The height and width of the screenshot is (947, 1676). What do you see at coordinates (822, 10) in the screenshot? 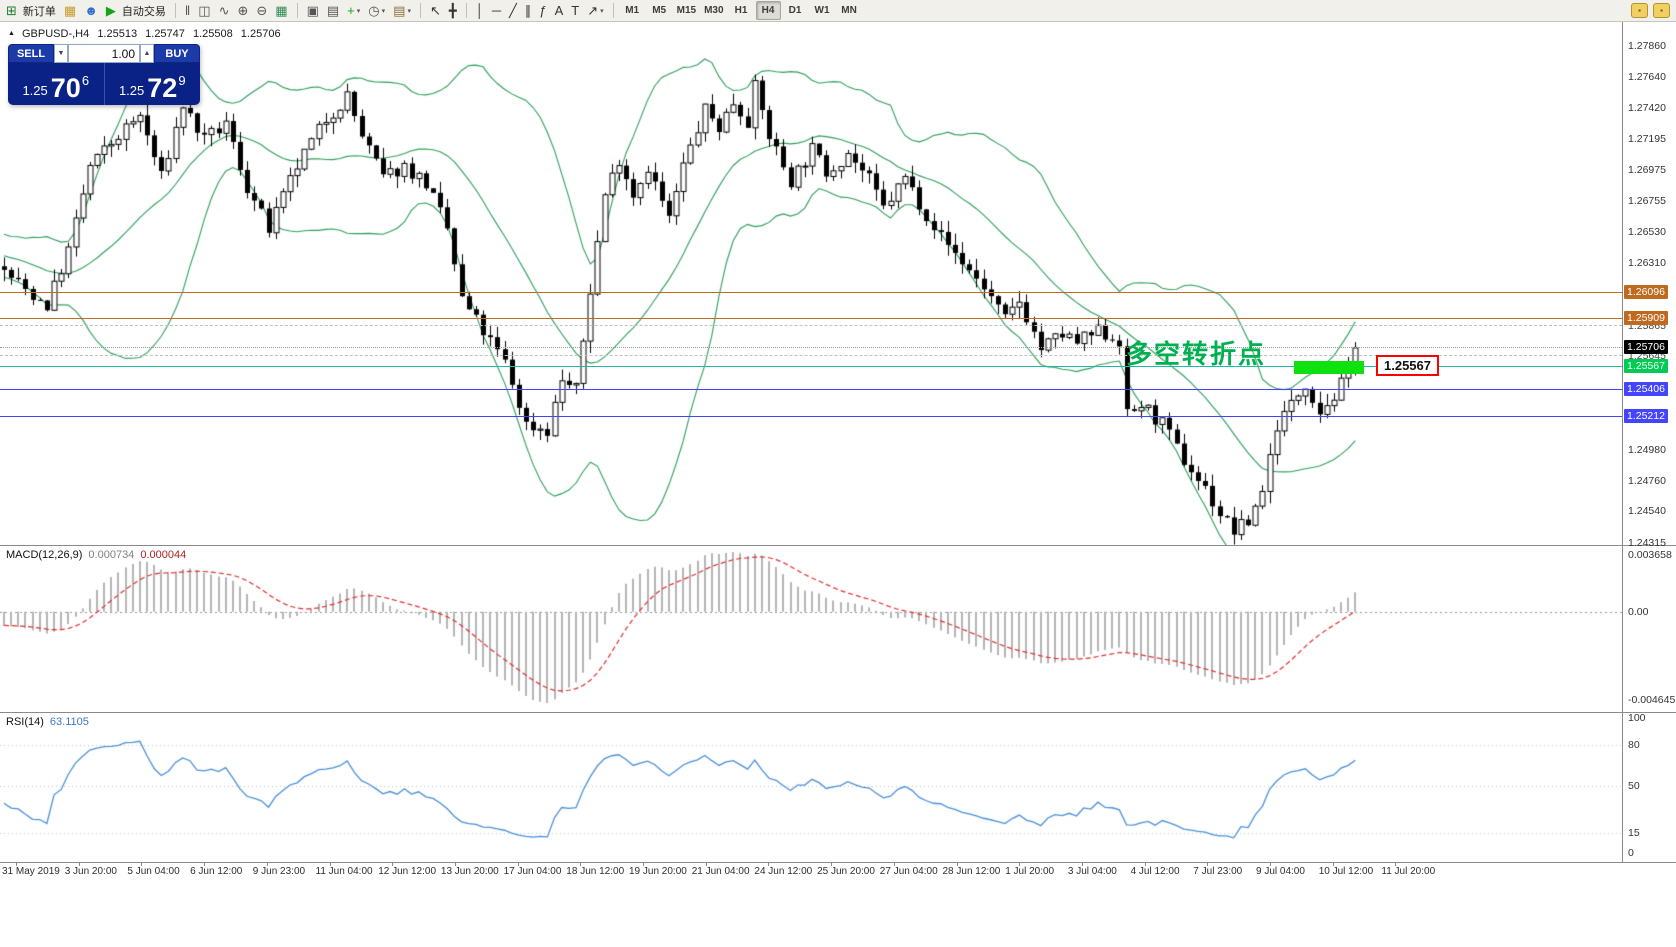
I see `timeframe-W1: W1` at bounding box center [822, 10].